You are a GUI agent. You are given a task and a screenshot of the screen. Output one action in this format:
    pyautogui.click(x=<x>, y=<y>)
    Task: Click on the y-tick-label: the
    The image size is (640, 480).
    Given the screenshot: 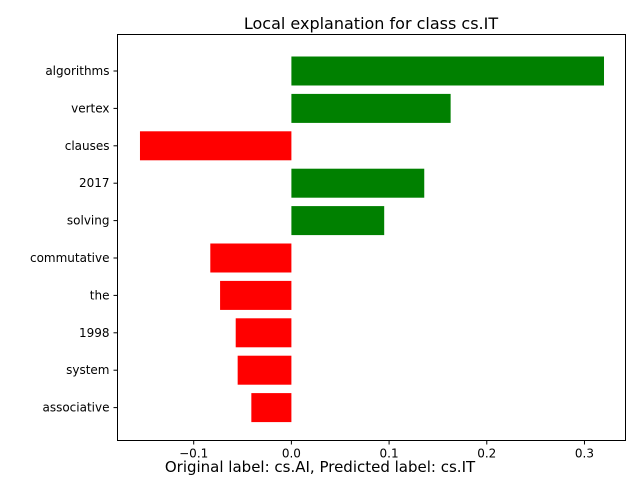 What is the action you would take?
    pyautogui.click(x=100, y=295)
    